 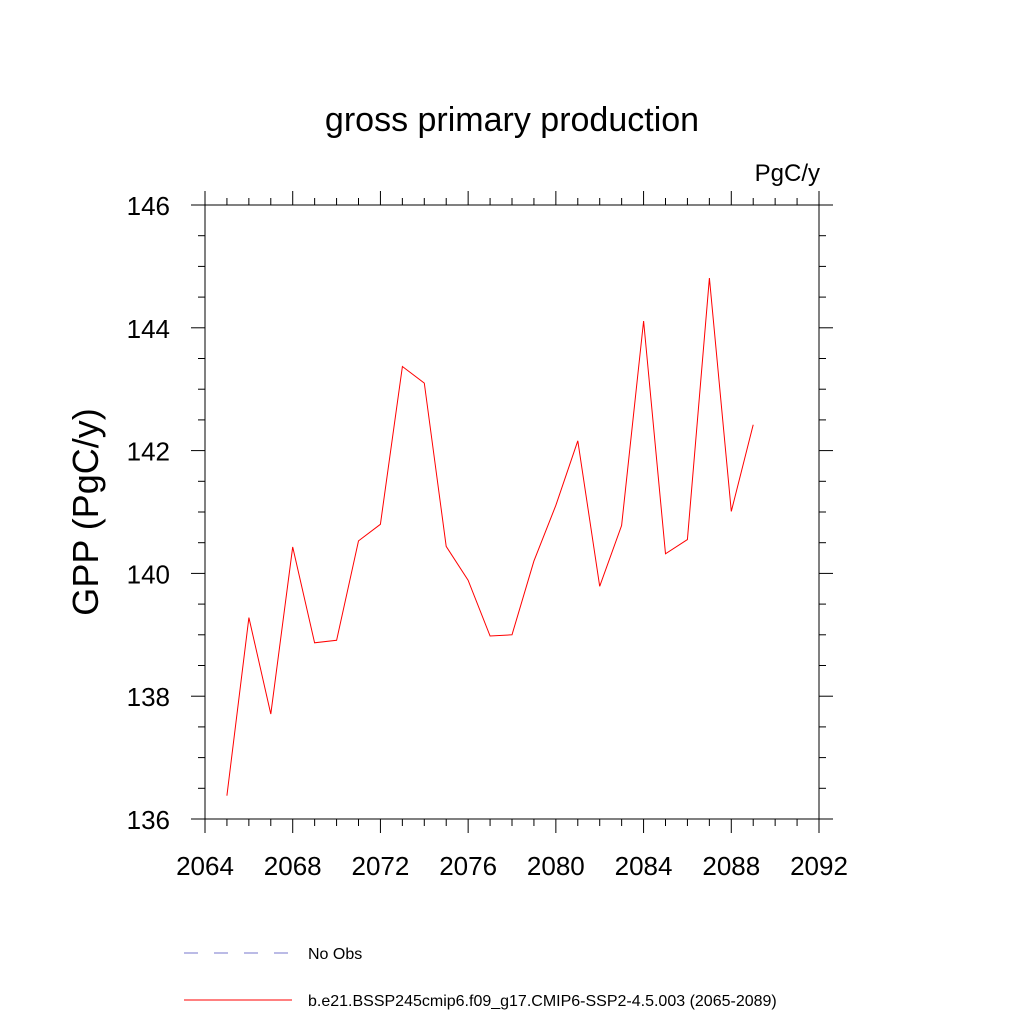 I want to click on x-tick-label: 2084, so click(x=644, y=866).